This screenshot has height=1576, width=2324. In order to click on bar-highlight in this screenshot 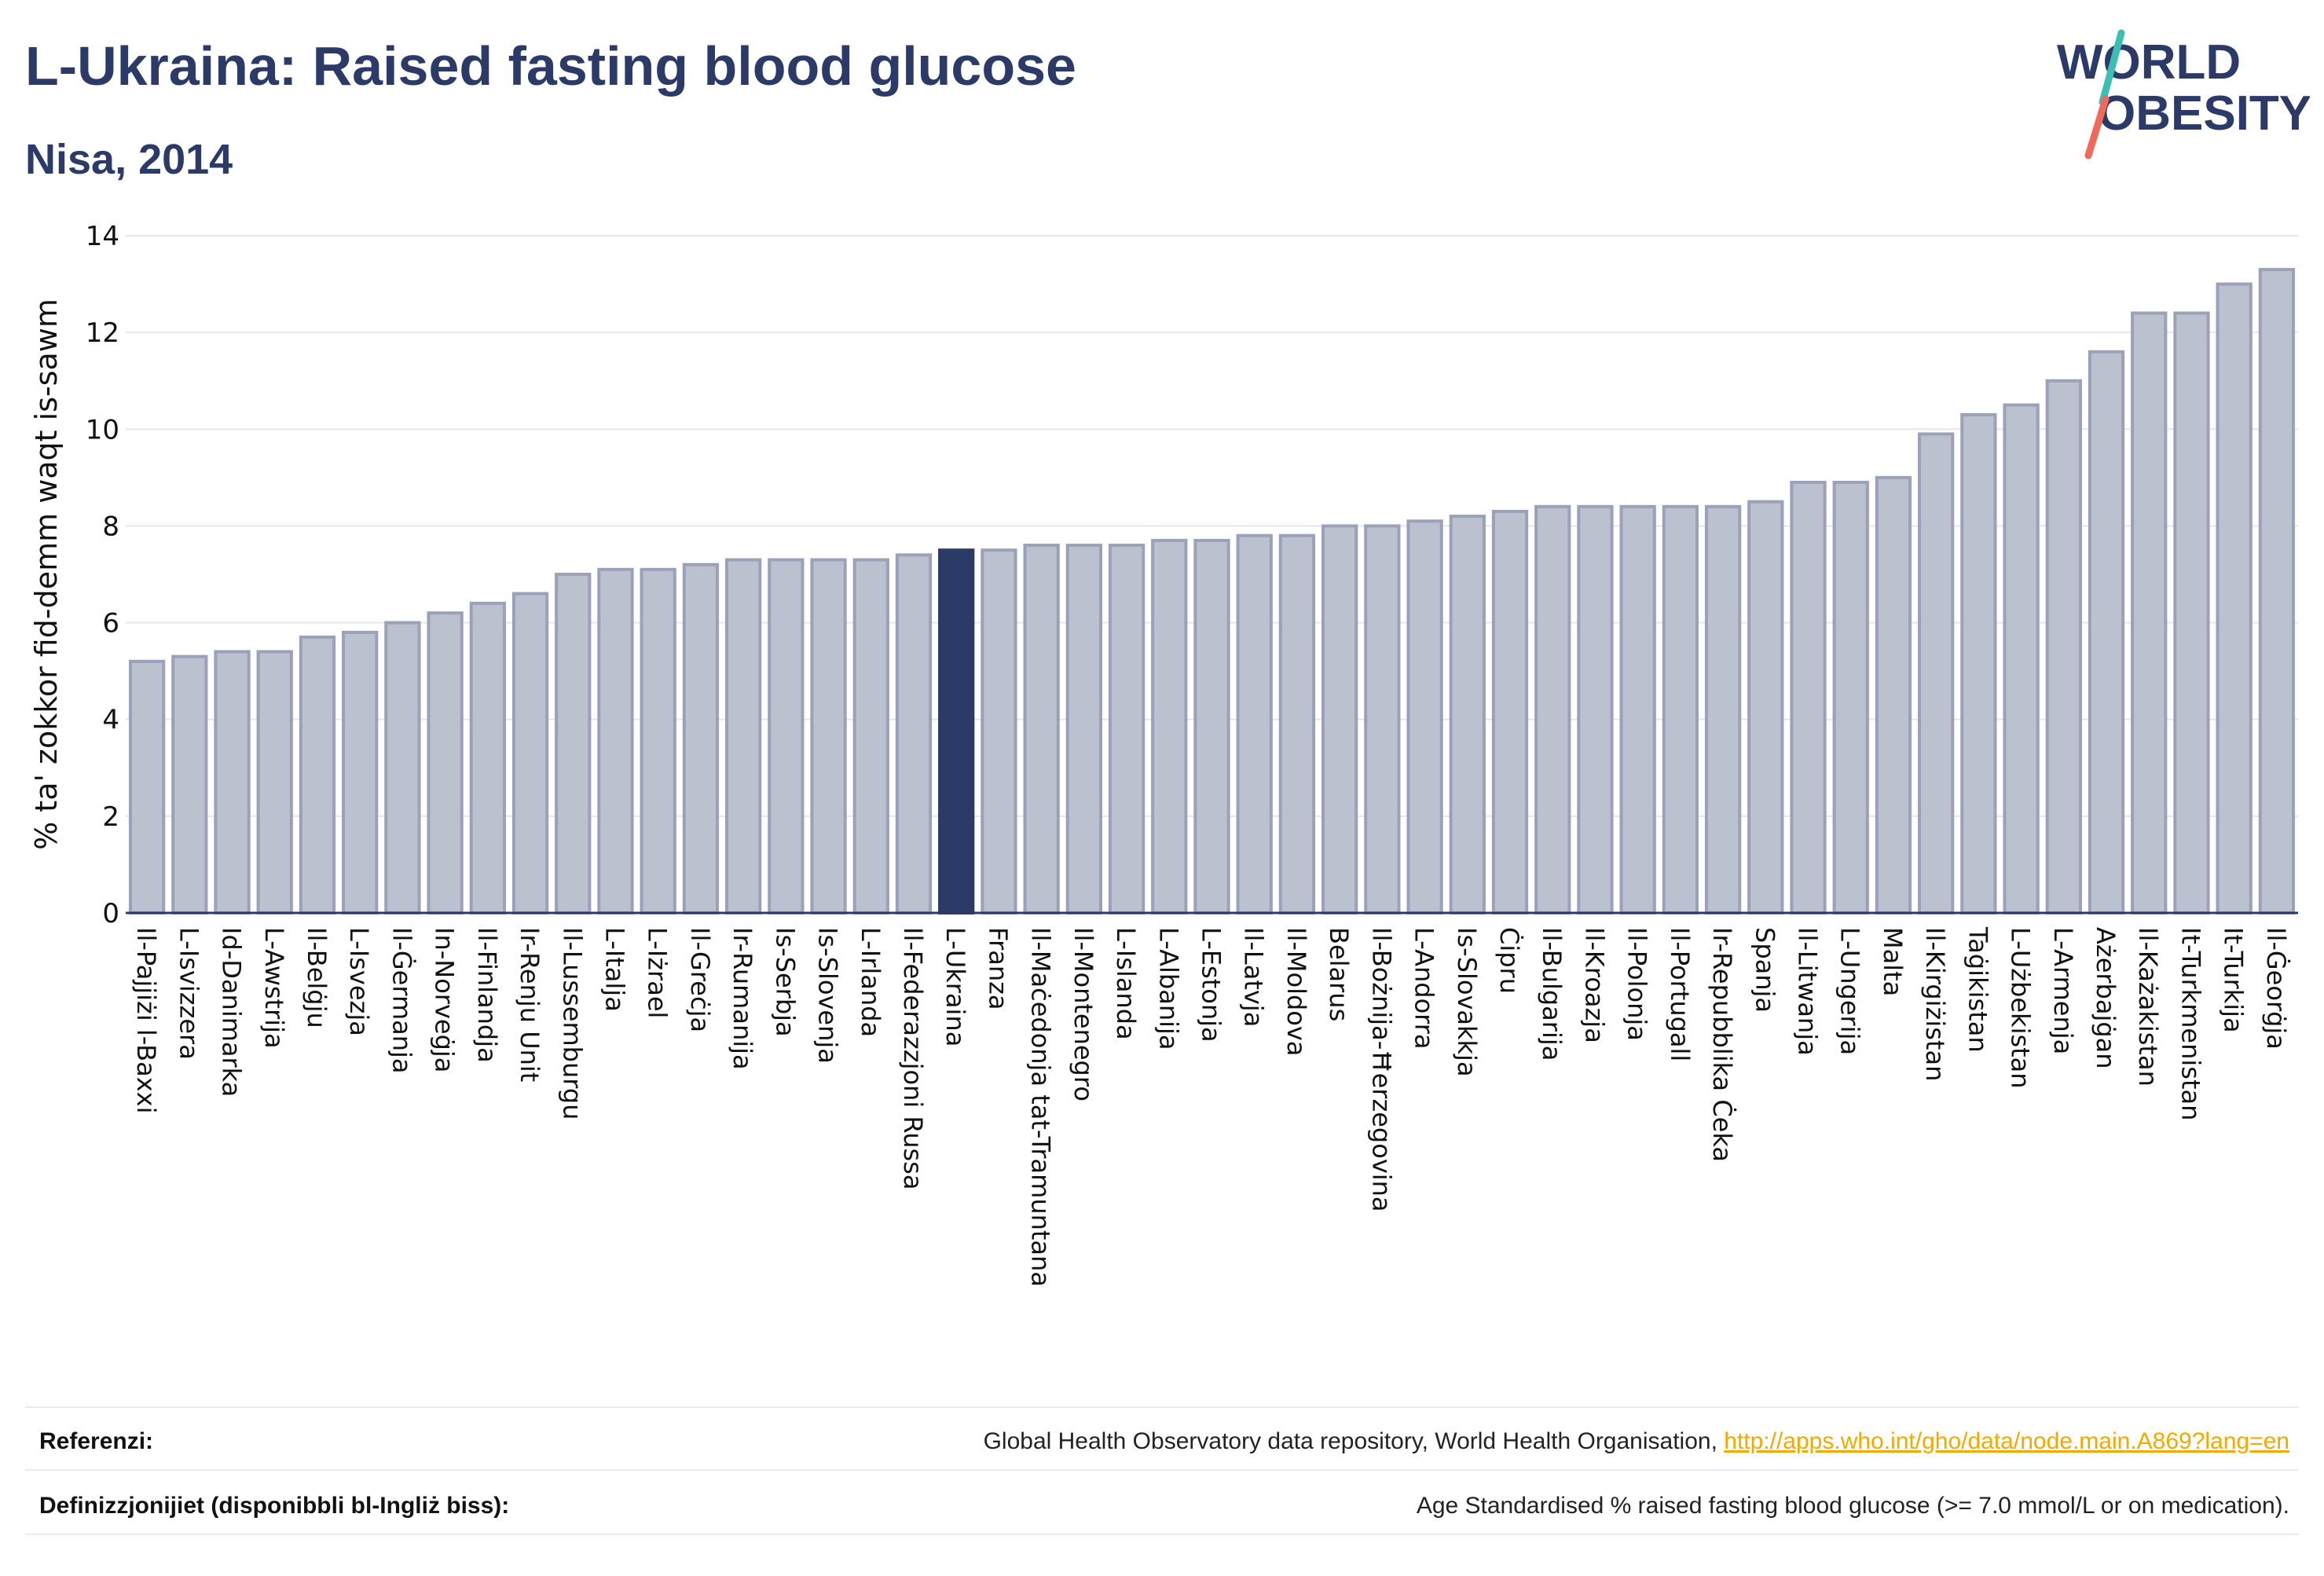, I will do `click(956, 731)`.